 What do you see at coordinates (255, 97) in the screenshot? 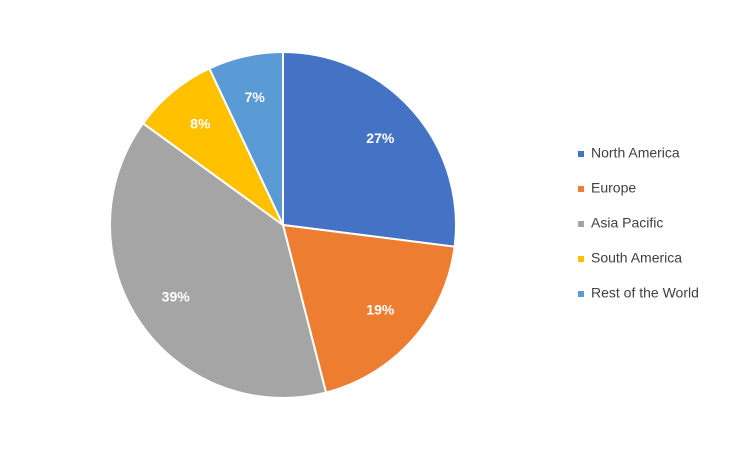
I see `data-label: 7%` at bounding box center [255, 97].